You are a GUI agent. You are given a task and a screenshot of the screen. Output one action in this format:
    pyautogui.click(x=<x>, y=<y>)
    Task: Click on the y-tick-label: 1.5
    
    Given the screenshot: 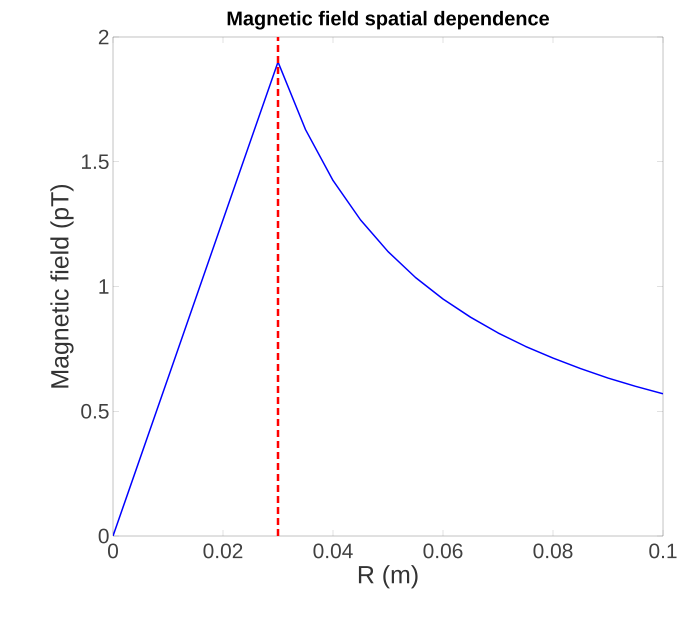 What is the action you would take?
    pyautogui.click(x=95, y=162)
    